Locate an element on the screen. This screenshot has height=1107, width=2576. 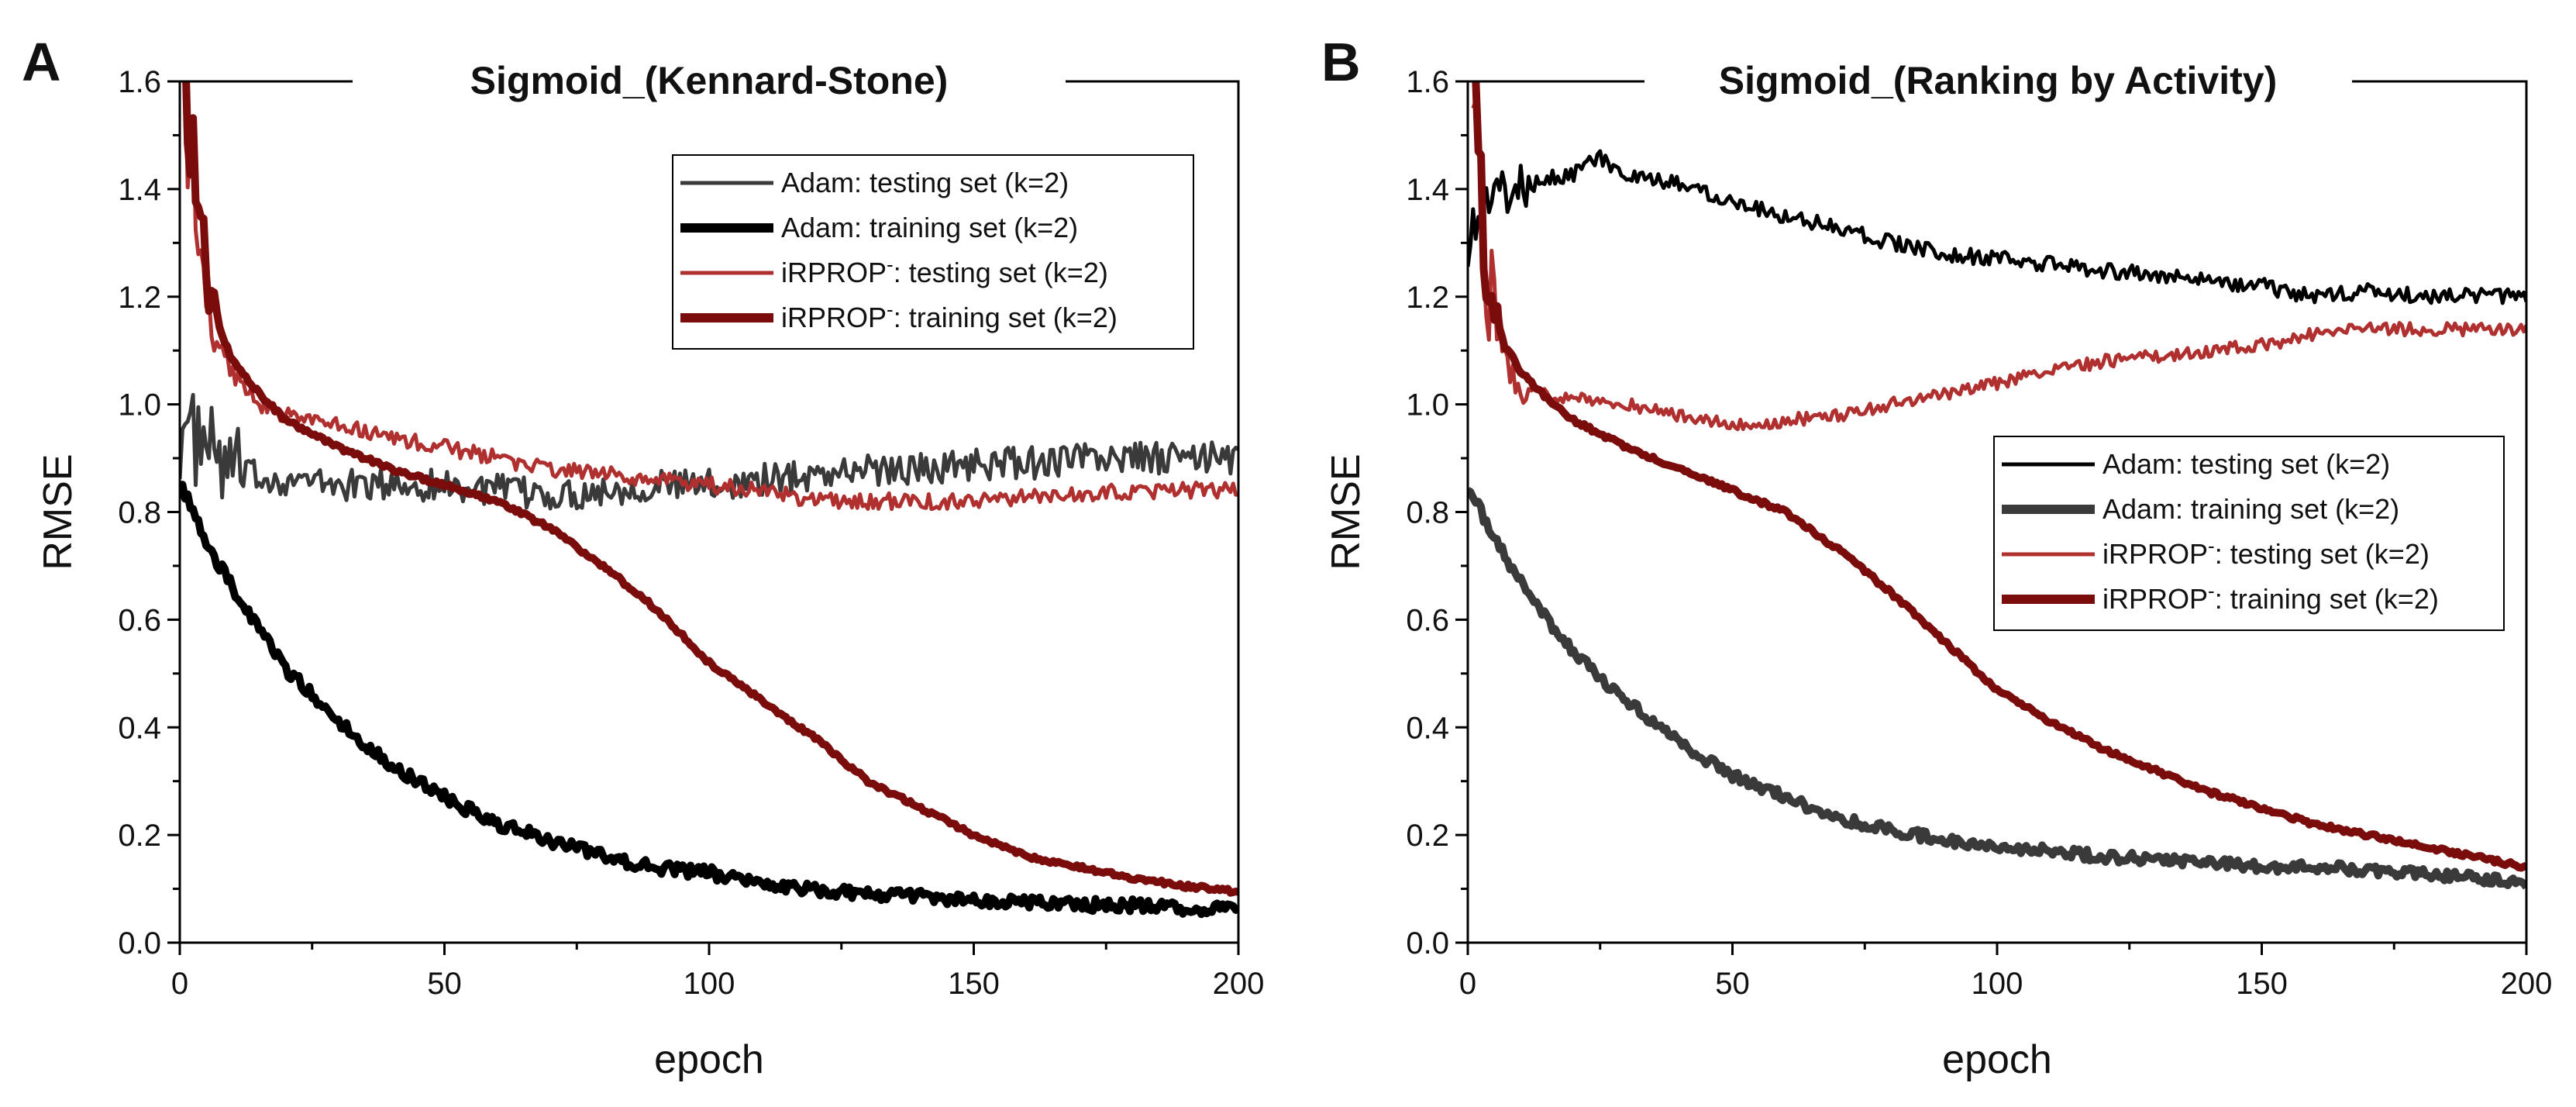
chart-title: Sigmoid_(Kennard-Stone) is located at coordinates (709, 80).